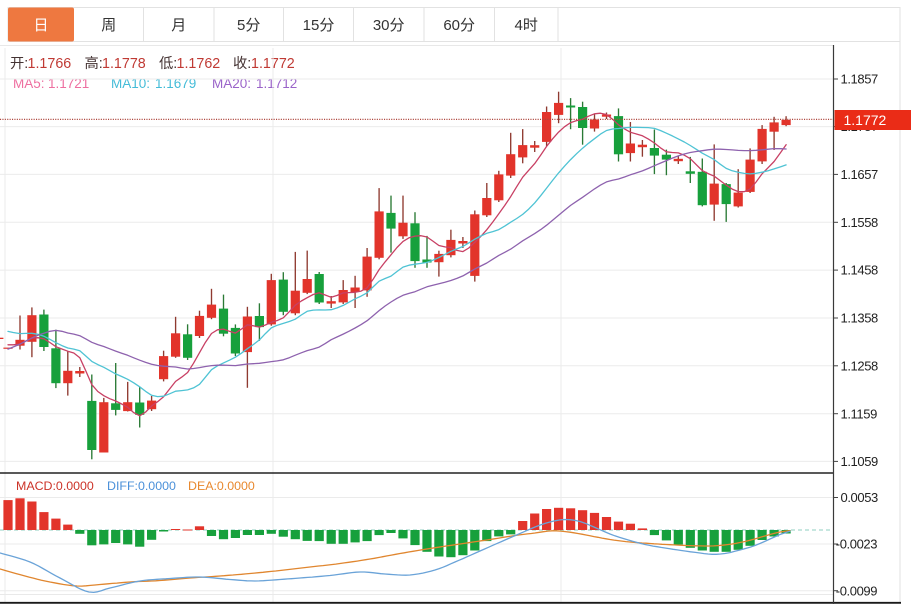  I want to click on svg-text: 60分, so click(459, 25).